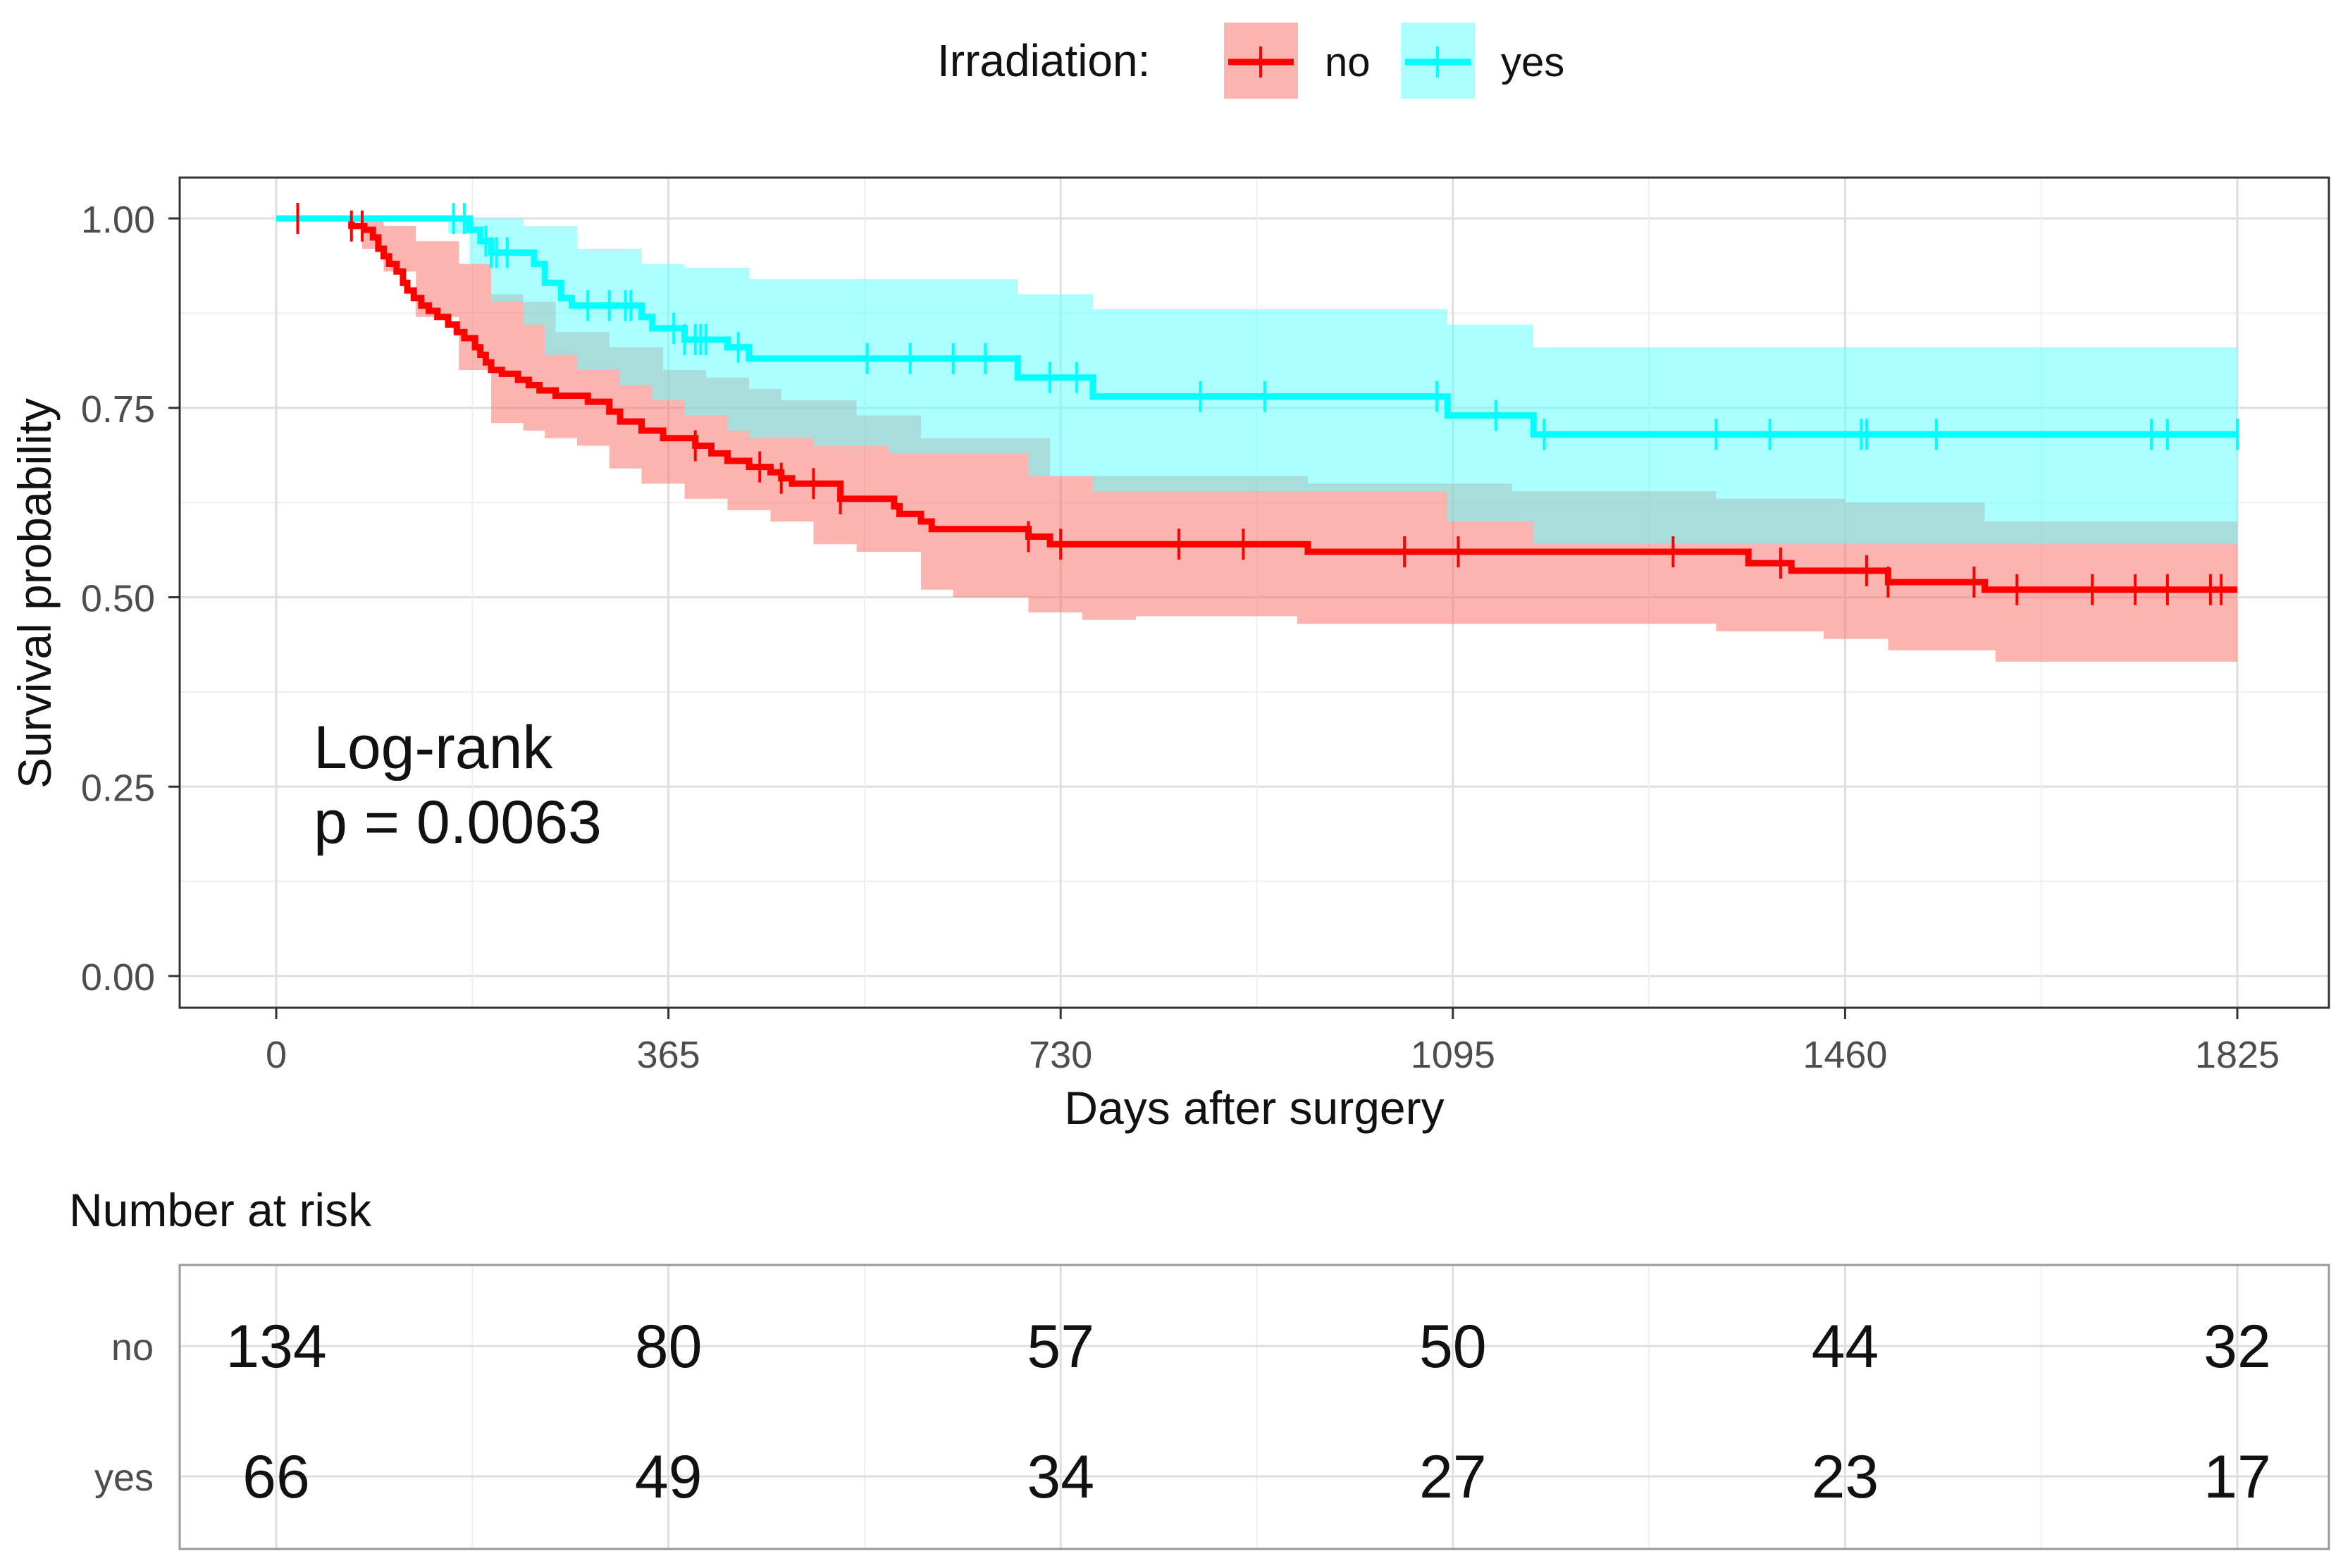  Describe the element at coordinates (276, 1477) in the screenshot. I see `risk-cell-yes: 66` at that location.